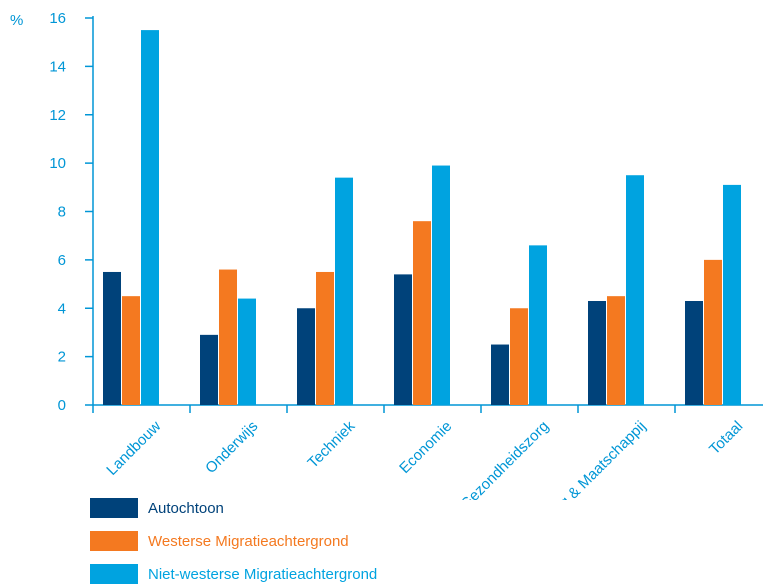 This screenshot has width=763, height=584. What do you see at coordinates (16, 20) in the screenshot?
I see `y-unit-label: %` at bounding box center [16, 20].